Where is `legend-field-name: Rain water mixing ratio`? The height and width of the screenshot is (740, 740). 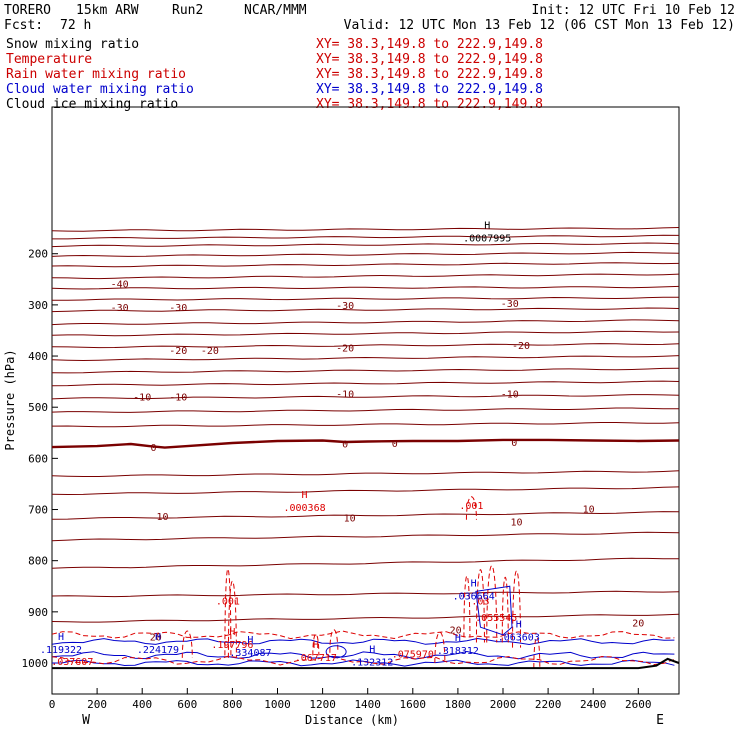
legend-field-name: Rain water mixing ratio is located at coordinates (96, 74).